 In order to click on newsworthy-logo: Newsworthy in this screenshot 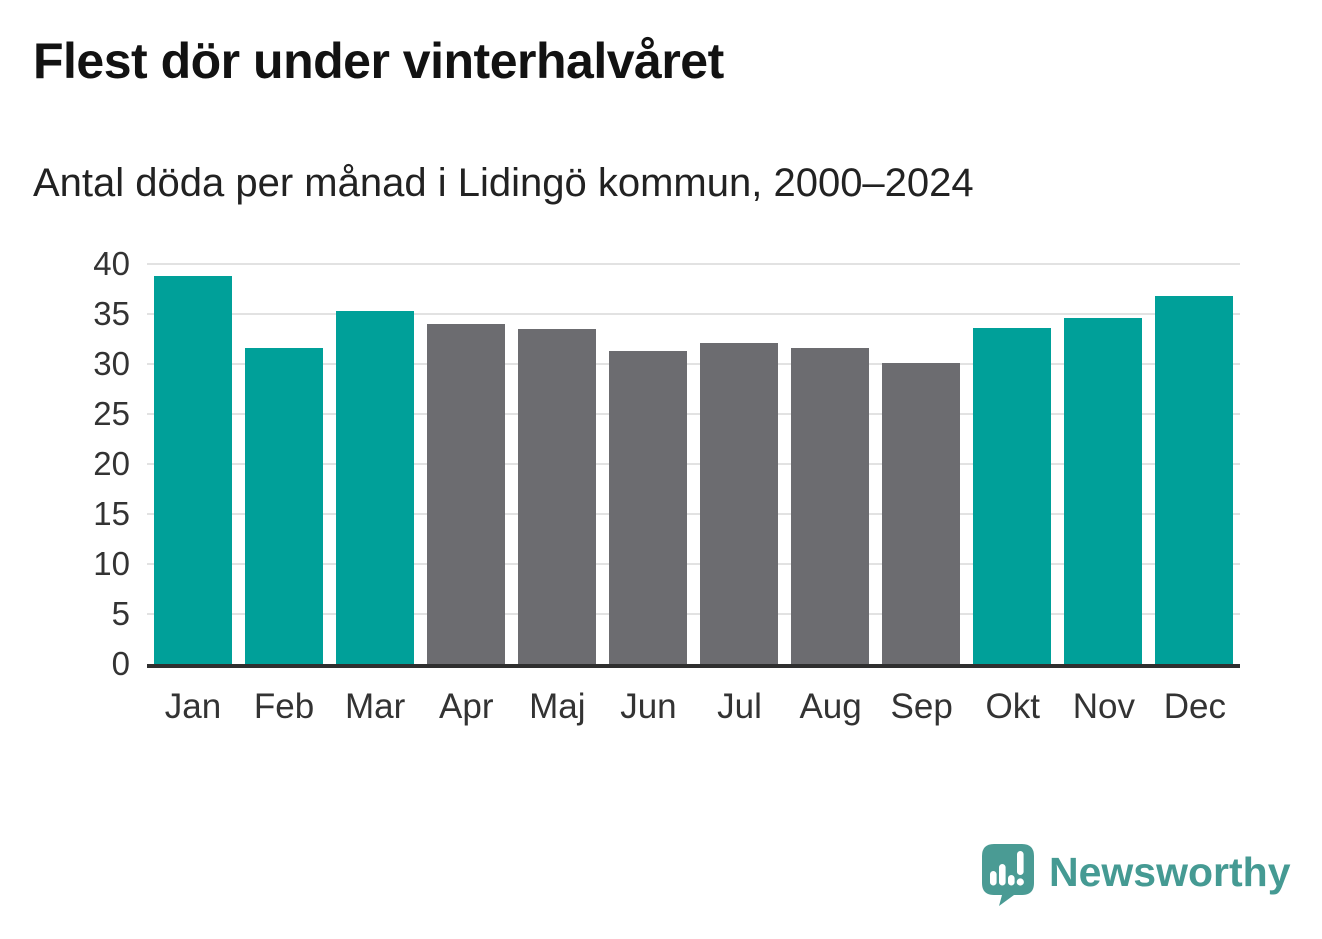, I will do `click(1136, 876)`.